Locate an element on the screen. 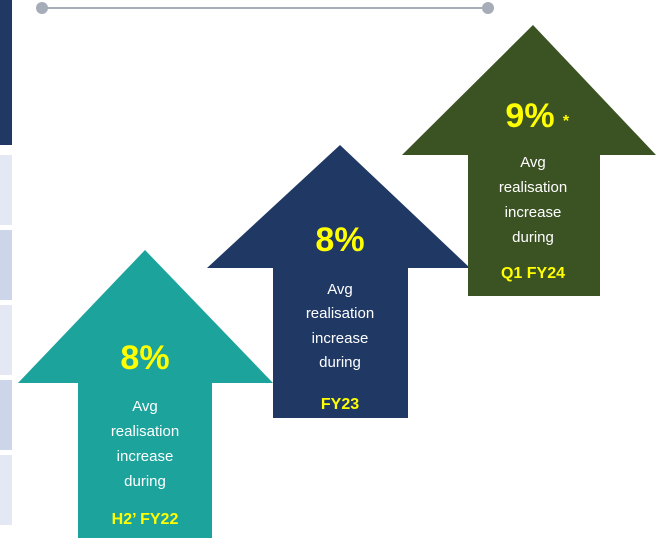 This screenshot has height=538, width=656. note-mark: * is located at coordinates (566, 121).